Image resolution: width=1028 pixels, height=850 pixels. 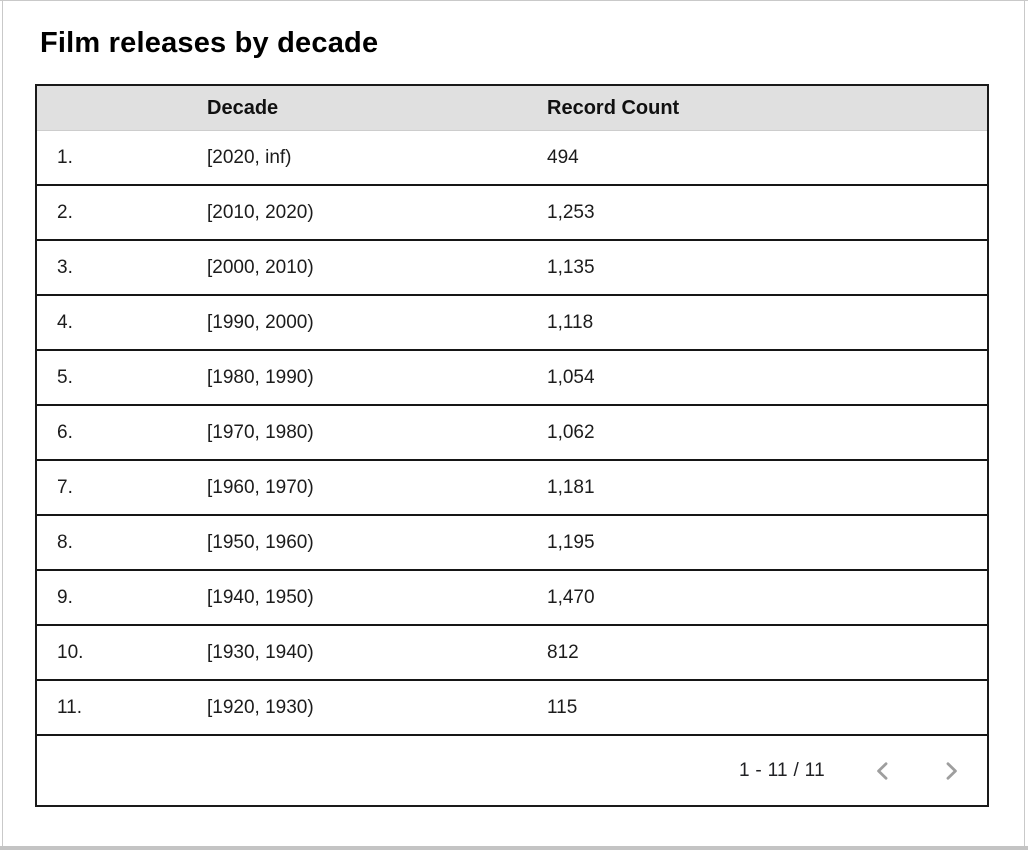 I want to click on record-count-cell: 1,195, so click(x=571, y=542).